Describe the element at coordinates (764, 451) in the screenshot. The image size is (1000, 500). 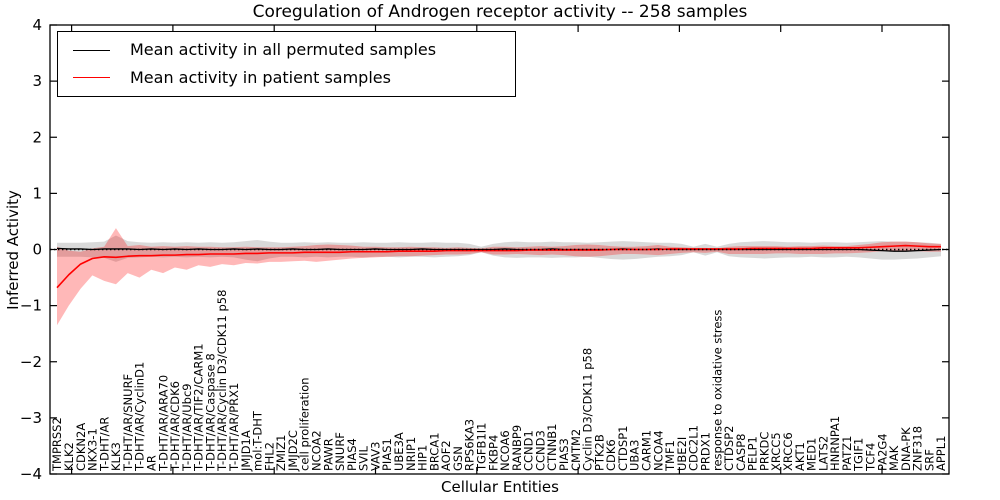
I see `category-label: PRKDC` at that location.